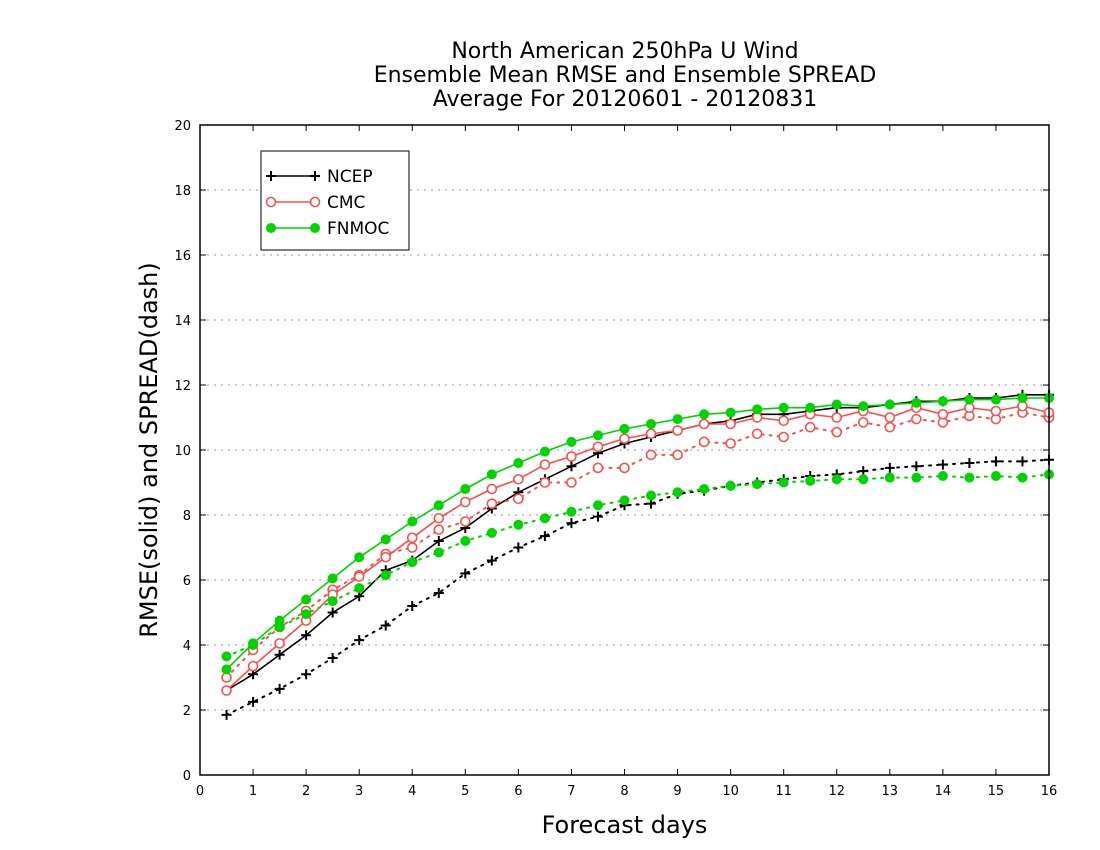 Image resolution: width=1100 pixels, height=850 pixels. What do you see at coordinates (187, 646) in the screenshot?
I see `y-tick-label-4: 4` at bounding box center [187, 646].